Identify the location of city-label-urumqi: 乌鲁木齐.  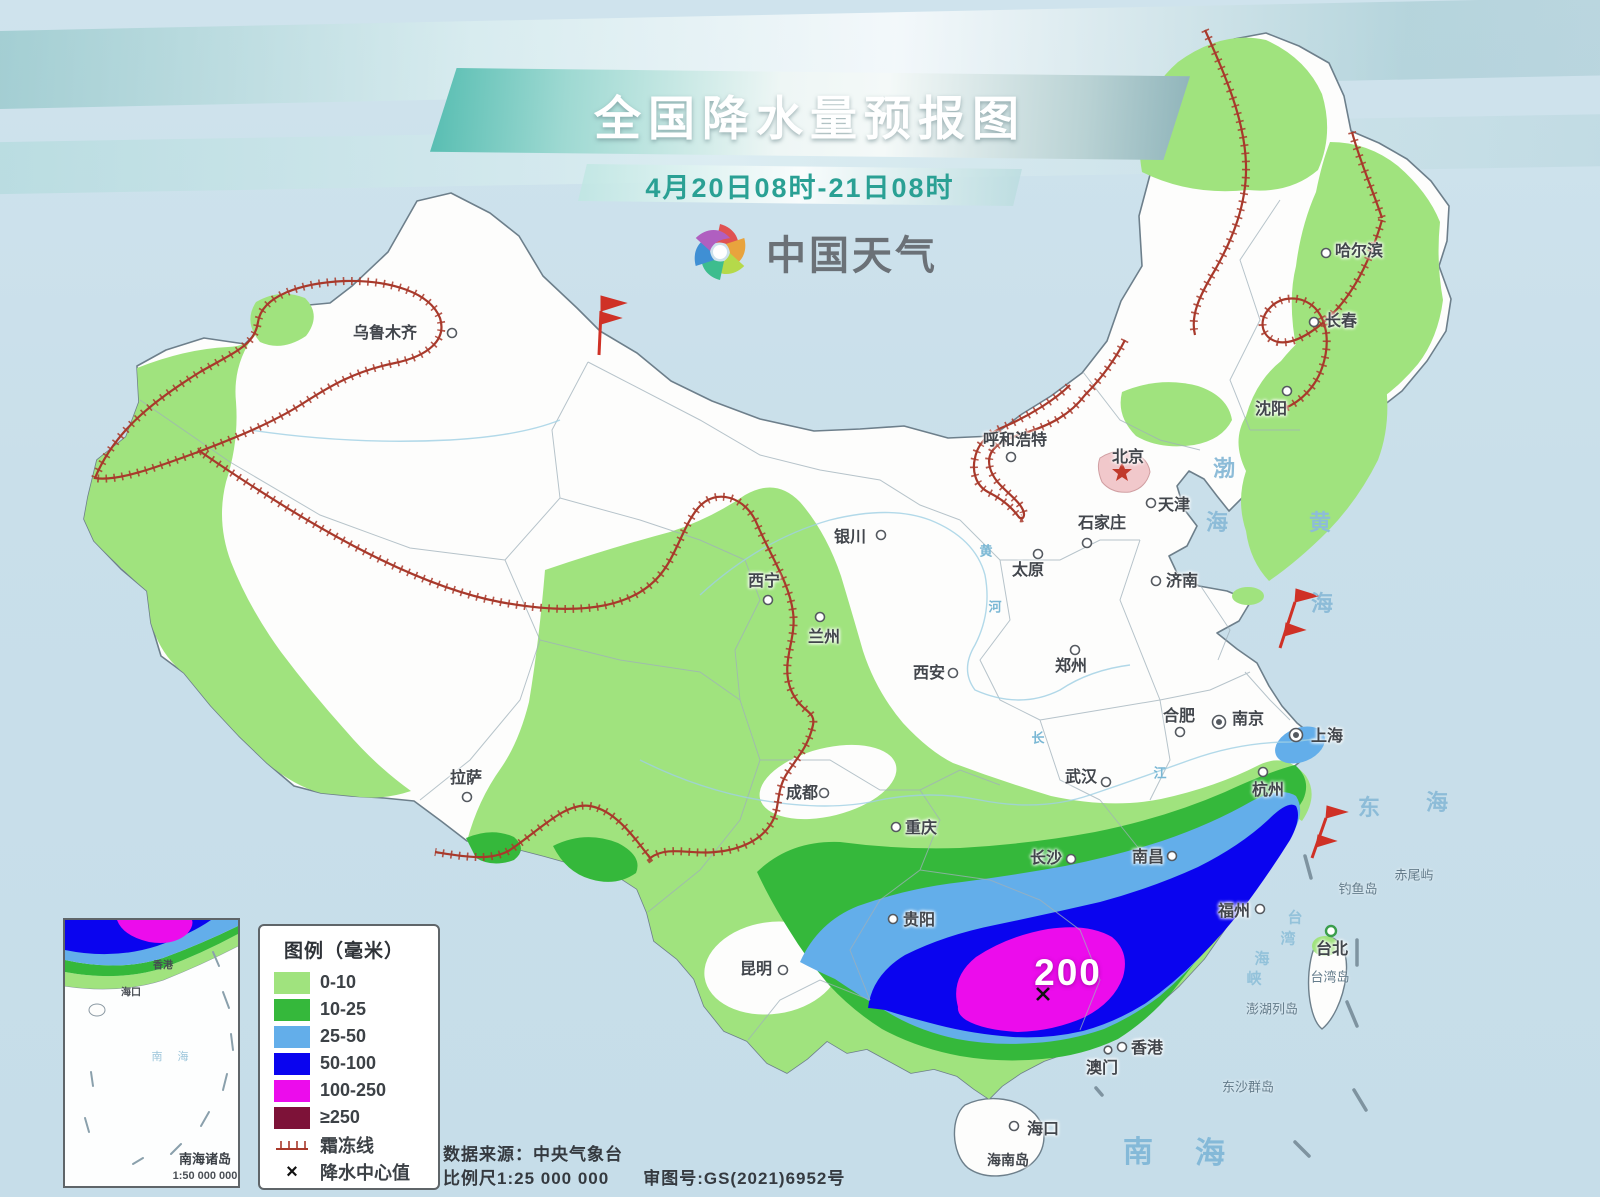
(385, 333).